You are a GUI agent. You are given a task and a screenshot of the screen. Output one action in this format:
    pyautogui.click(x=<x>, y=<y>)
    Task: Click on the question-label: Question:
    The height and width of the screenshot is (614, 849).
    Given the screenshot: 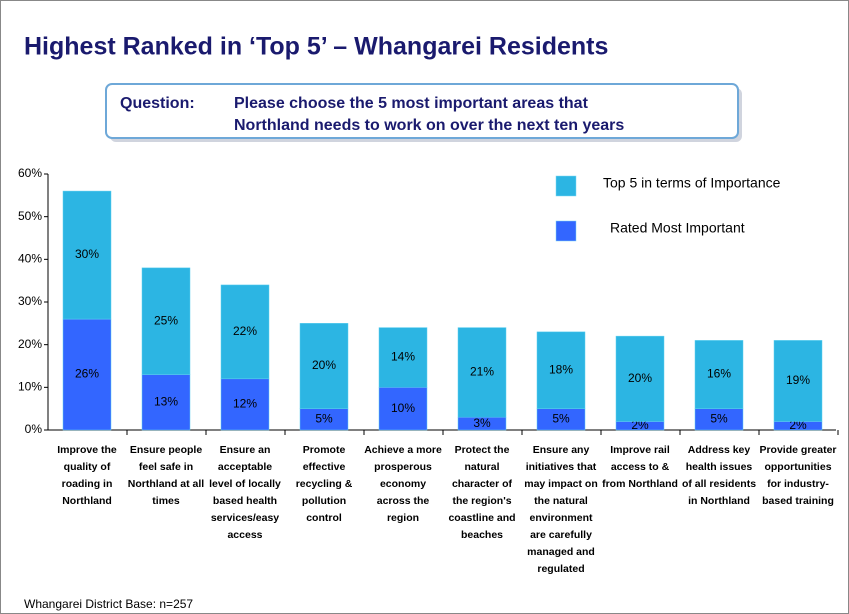 What is the action you would take?
    pyautogui.click(x=157, y=103)
    